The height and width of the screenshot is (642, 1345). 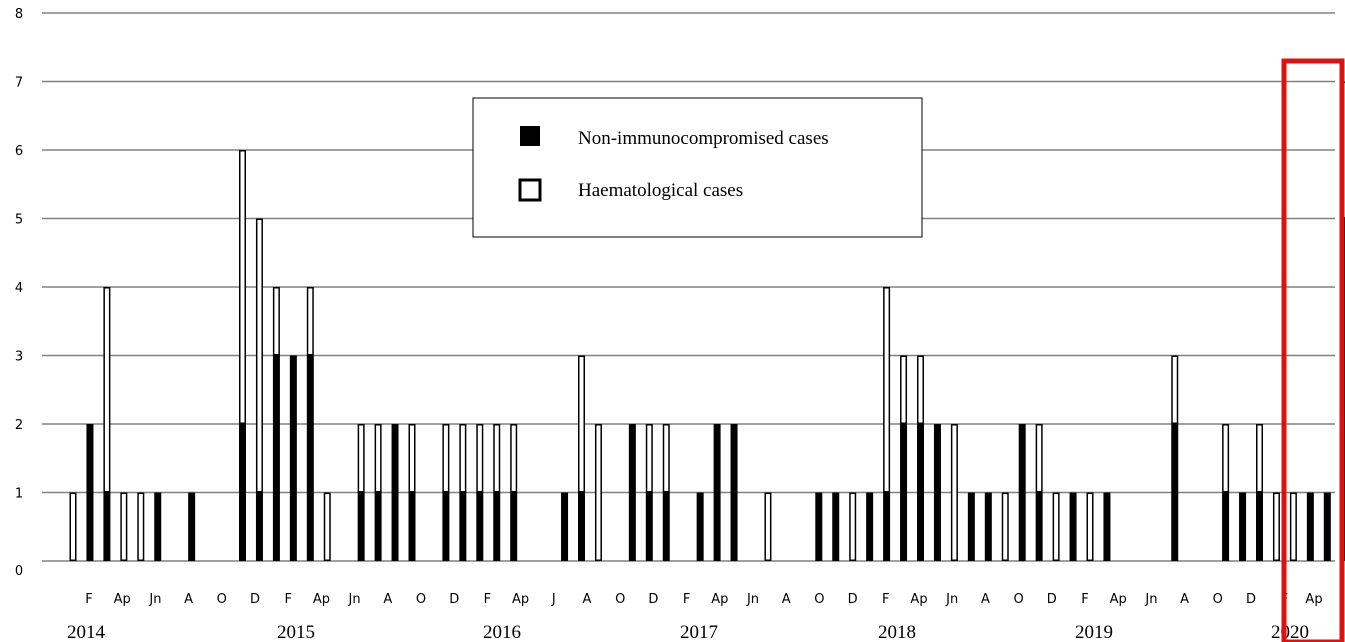 What do you see at coordinates (19, 83) in the screenshot?
I see `y-tick-label: 7` at bounding box center [19, 83].